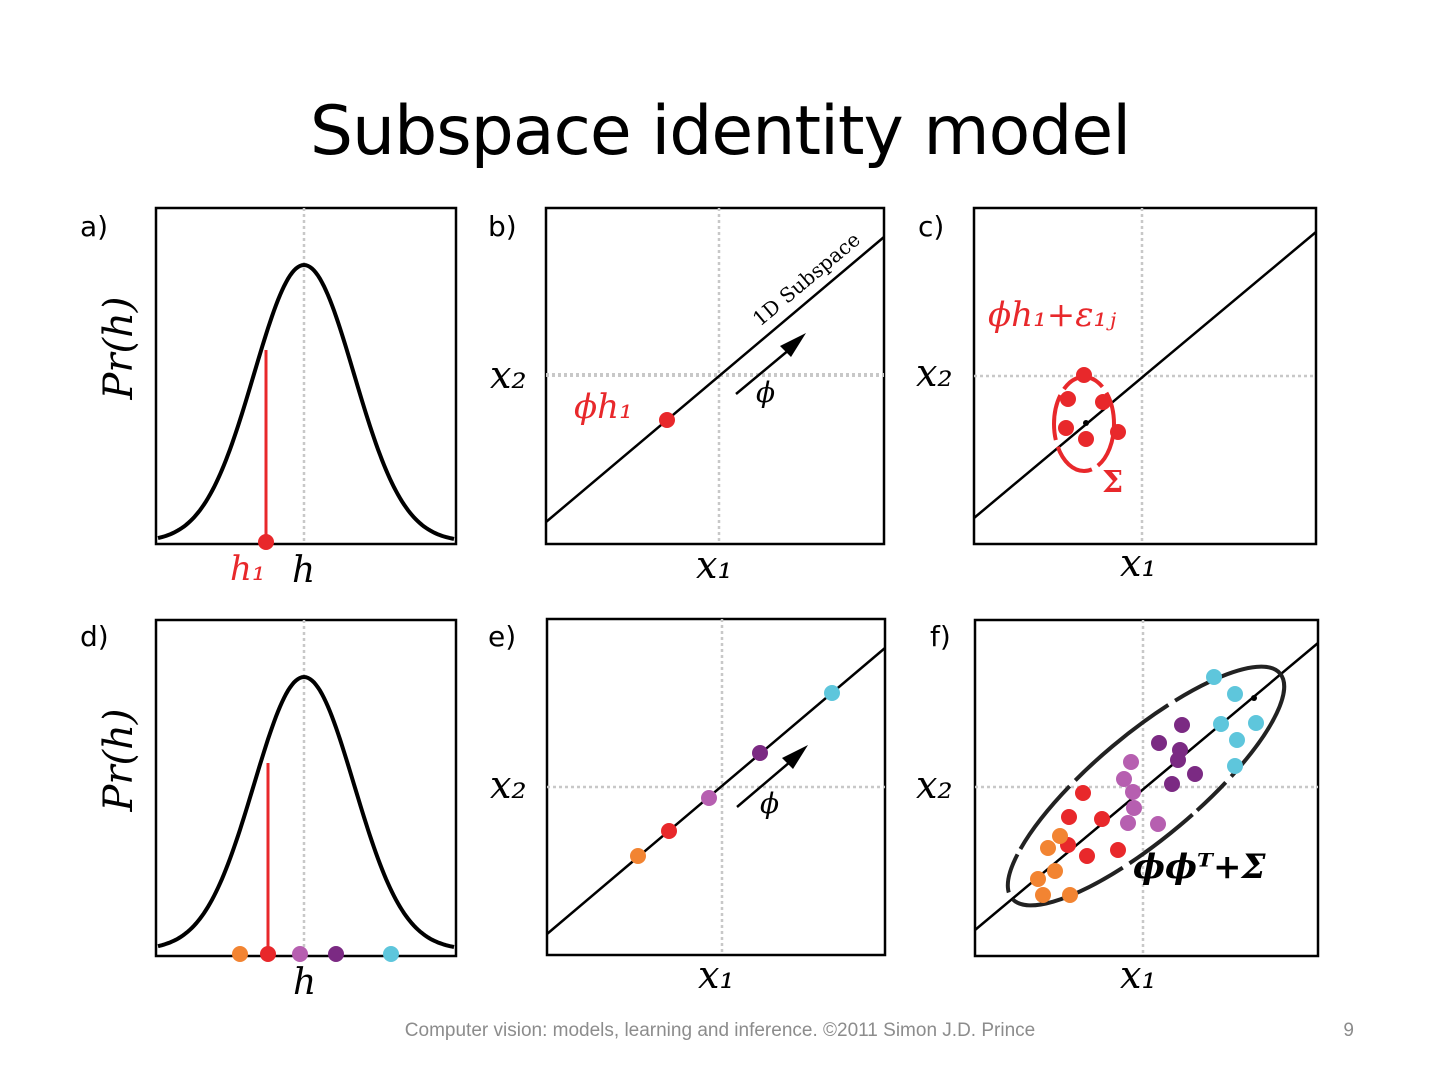  I want to click on panel-label: c), so click(931, 226).